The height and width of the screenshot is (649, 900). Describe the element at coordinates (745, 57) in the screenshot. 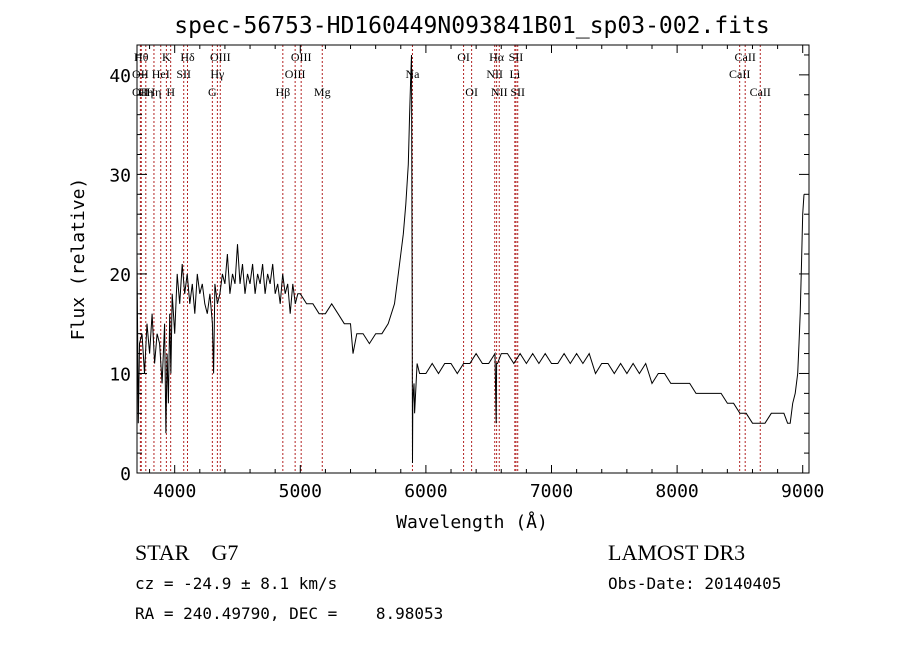

I see `line-mark-label-27: CaII` at that location.